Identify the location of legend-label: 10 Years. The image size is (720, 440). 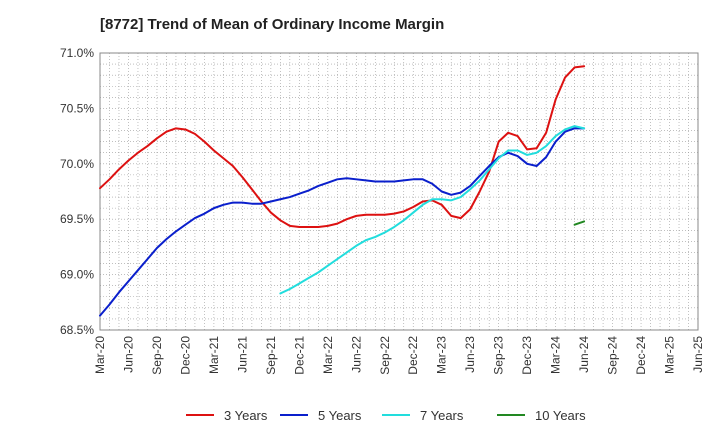
(560, 415).